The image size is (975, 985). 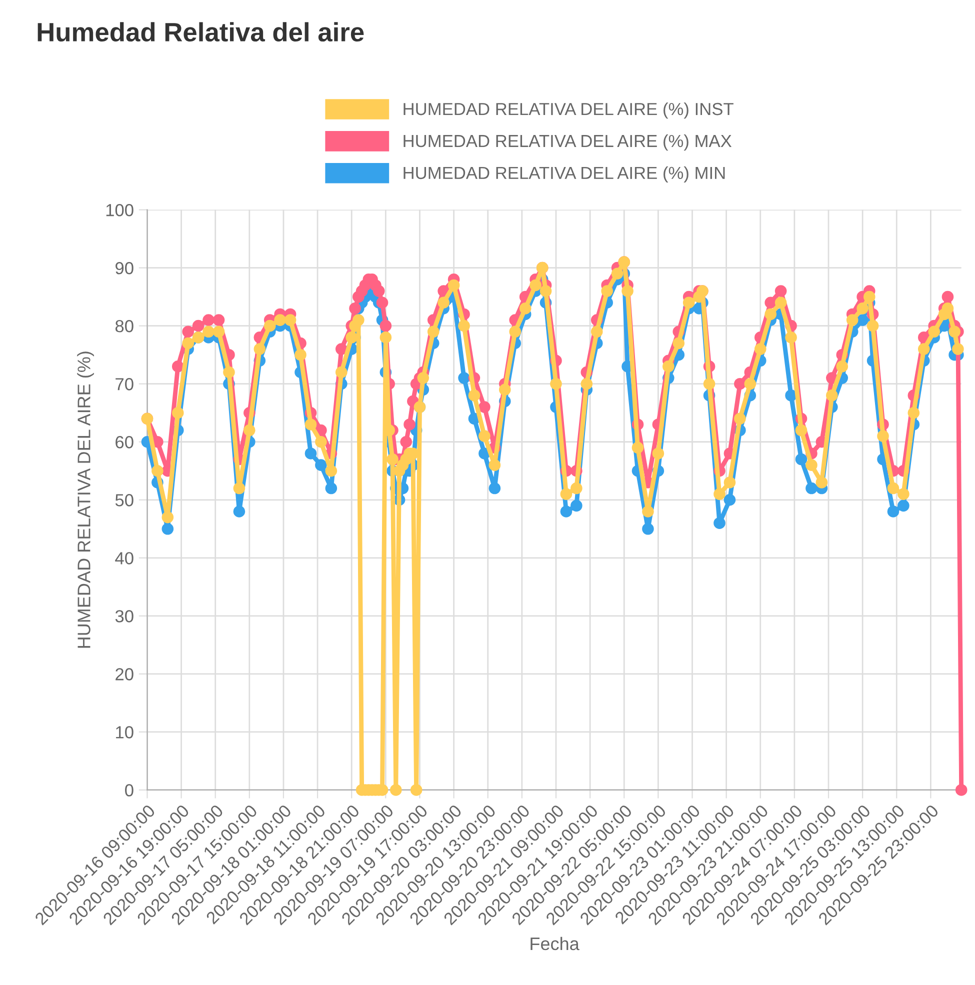 What do you see at coordinates (125, 268) in the screenshot?
I see `y-tick-label: 90` at bounding box center [125, 268].